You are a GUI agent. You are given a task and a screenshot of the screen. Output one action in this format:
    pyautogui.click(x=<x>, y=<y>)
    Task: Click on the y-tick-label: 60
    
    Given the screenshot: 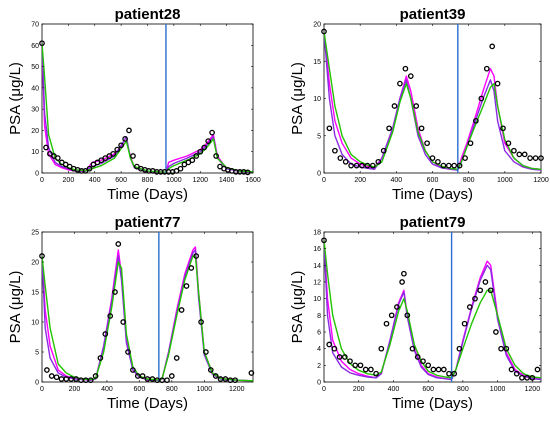 What is the action you would take?
    pyautogui.click(x=35, y=46)
    